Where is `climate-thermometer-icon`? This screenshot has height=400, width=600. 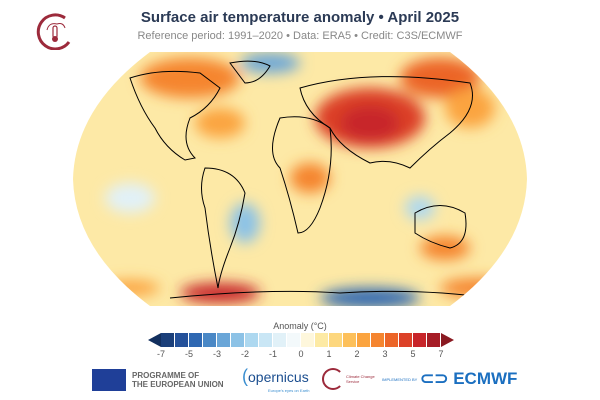
climate-thermometer-icon is located at coordinates (53, 31).